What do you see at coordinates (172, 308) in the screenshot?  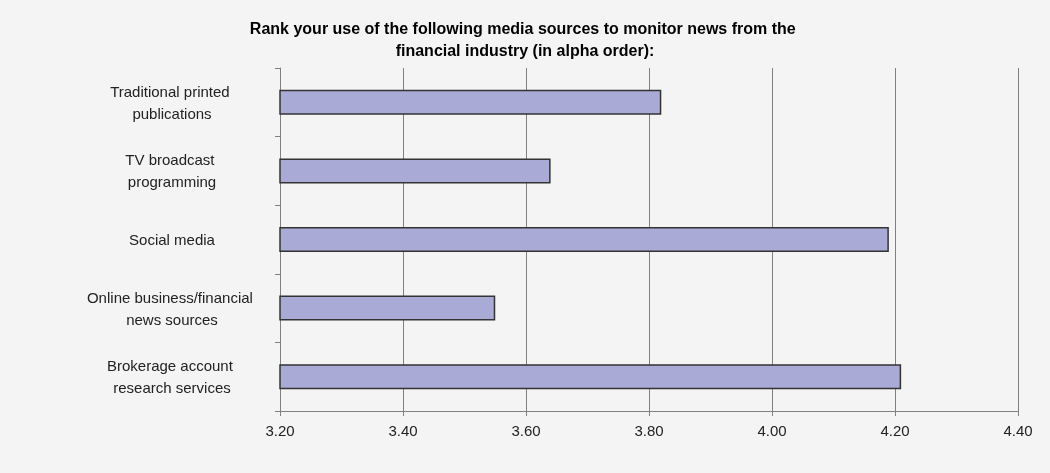 I see `y-tick-label: Online business/financial news sources` at bounding box center [172, 308].